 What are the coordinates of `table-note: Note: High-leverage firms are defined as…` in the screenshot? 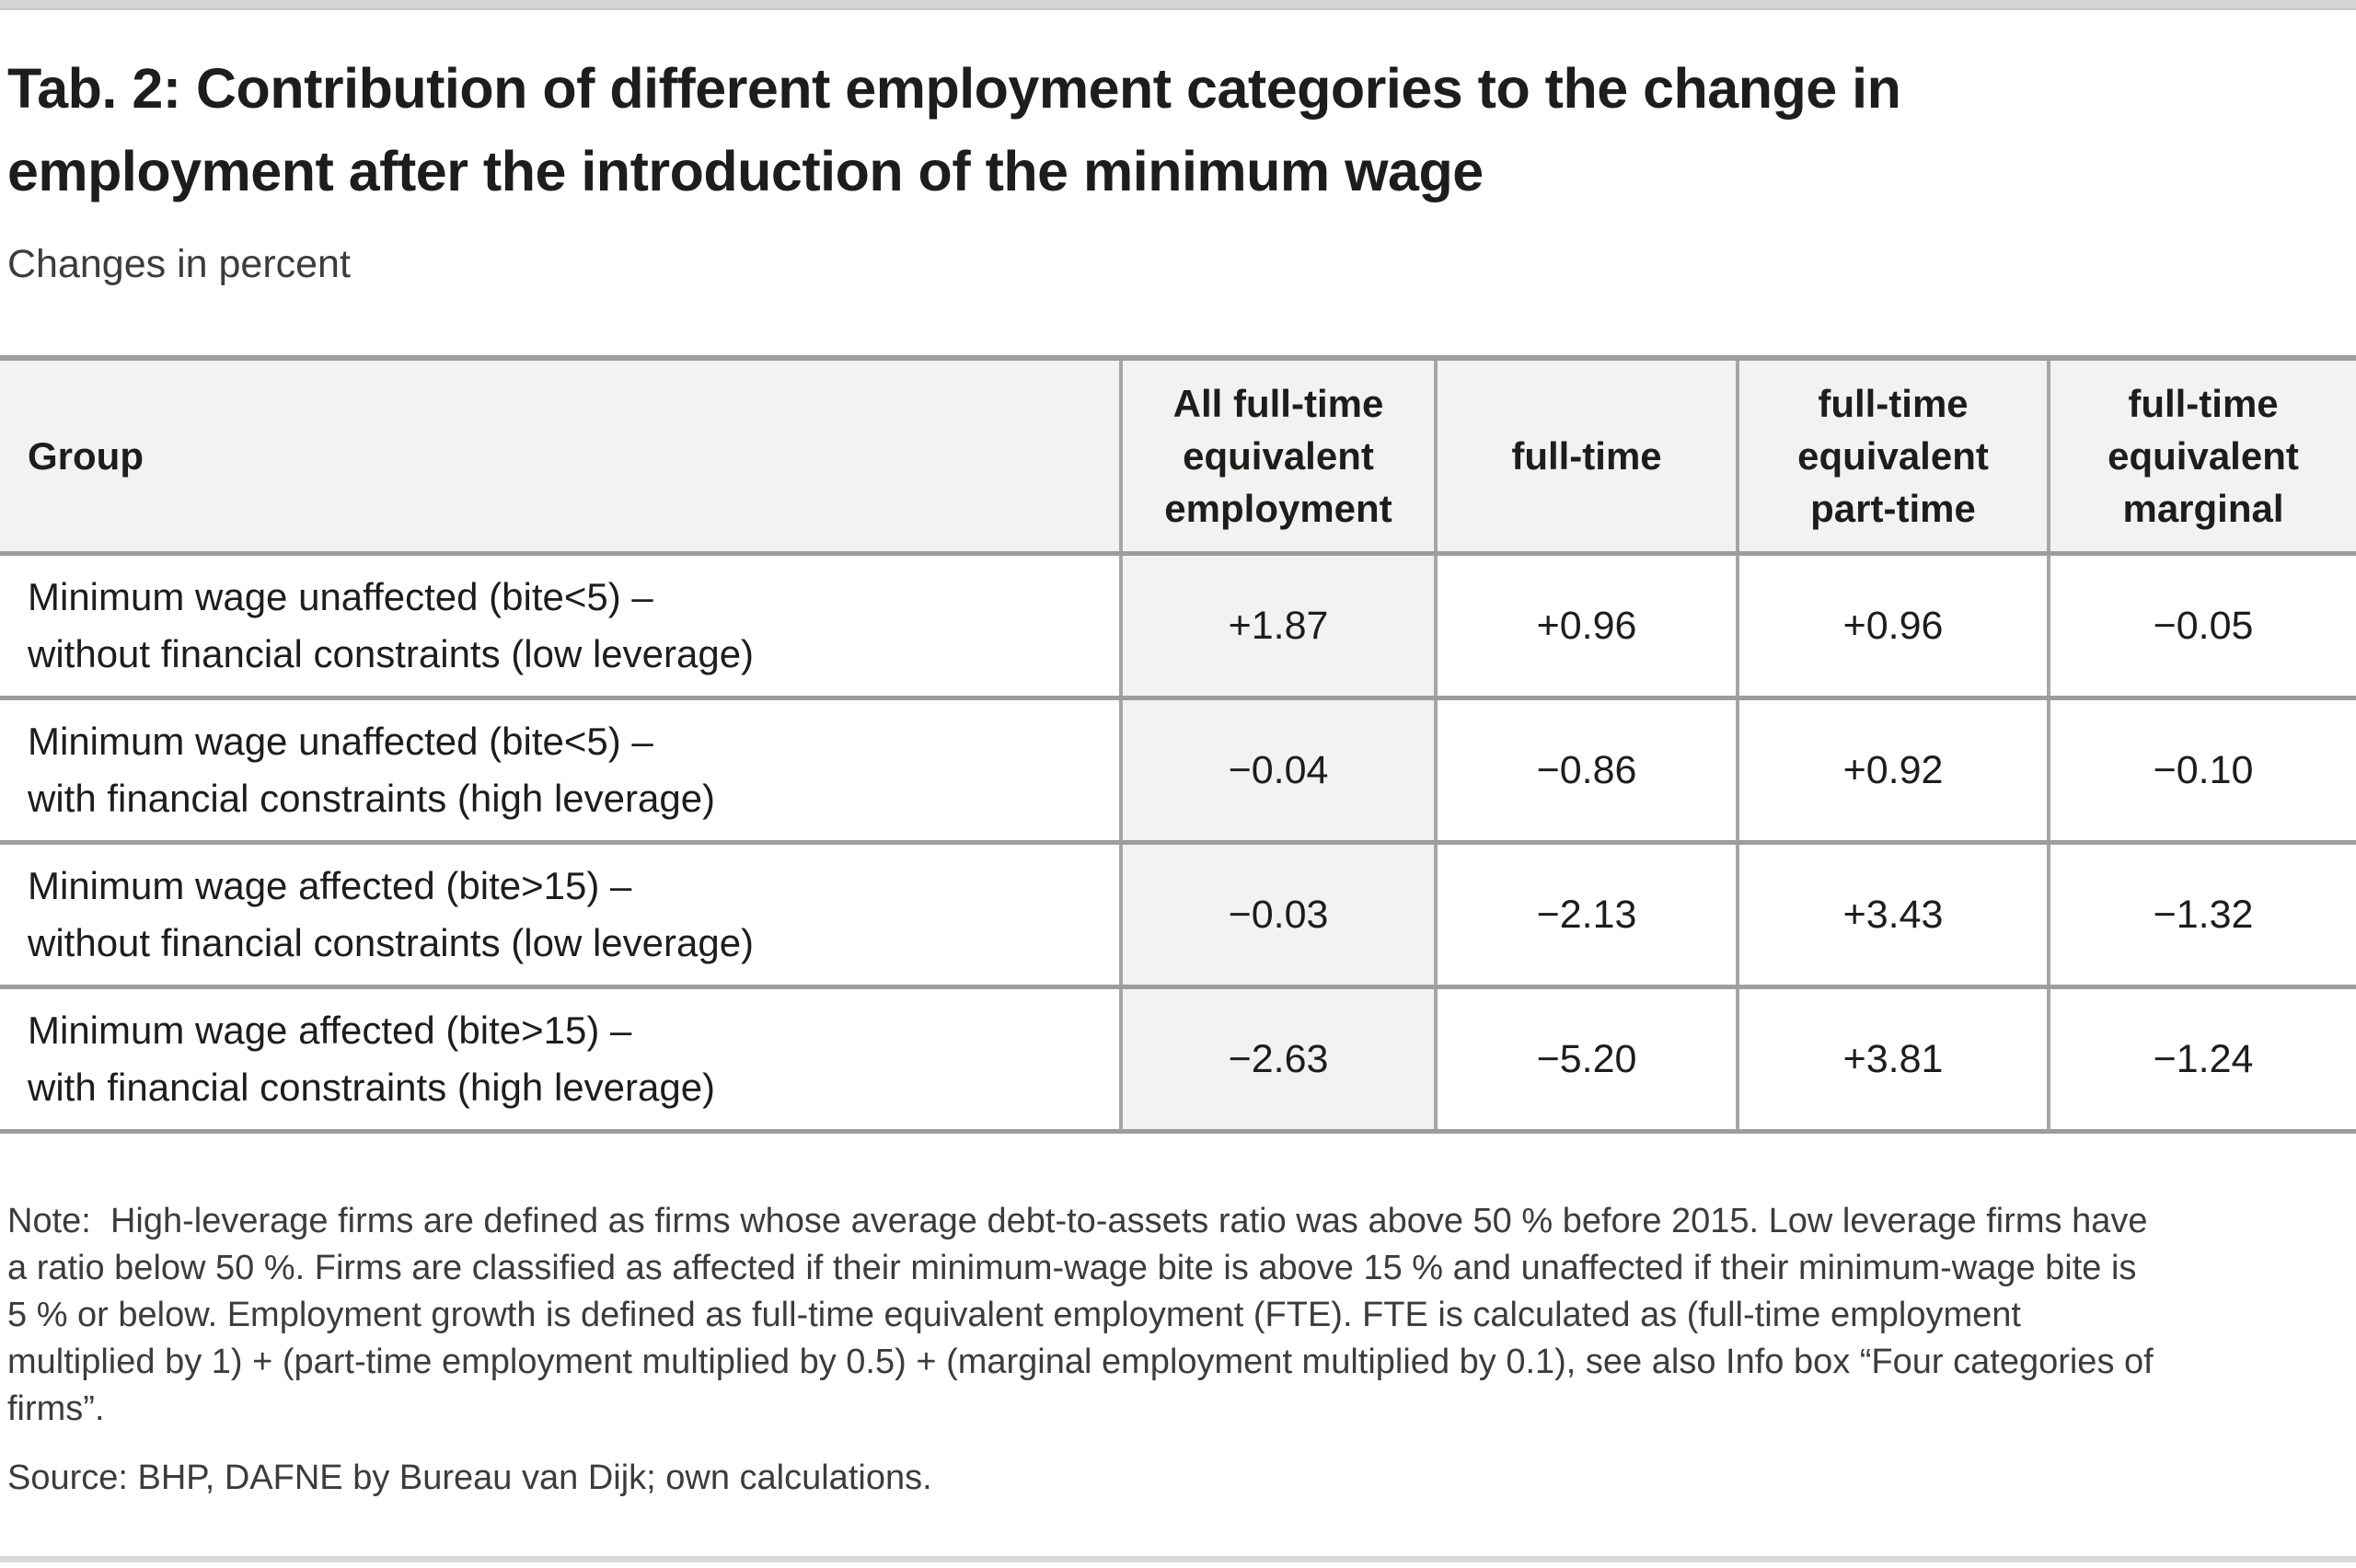 It's located at (1080, 1315).